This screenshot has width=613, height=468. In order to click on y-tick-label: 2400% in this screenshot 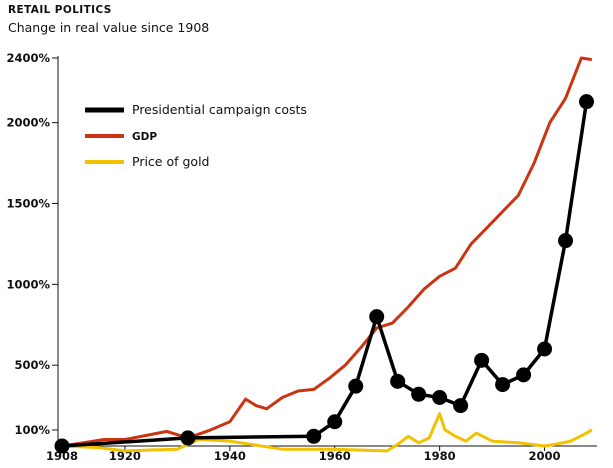, I will do `click(28, 58)`.